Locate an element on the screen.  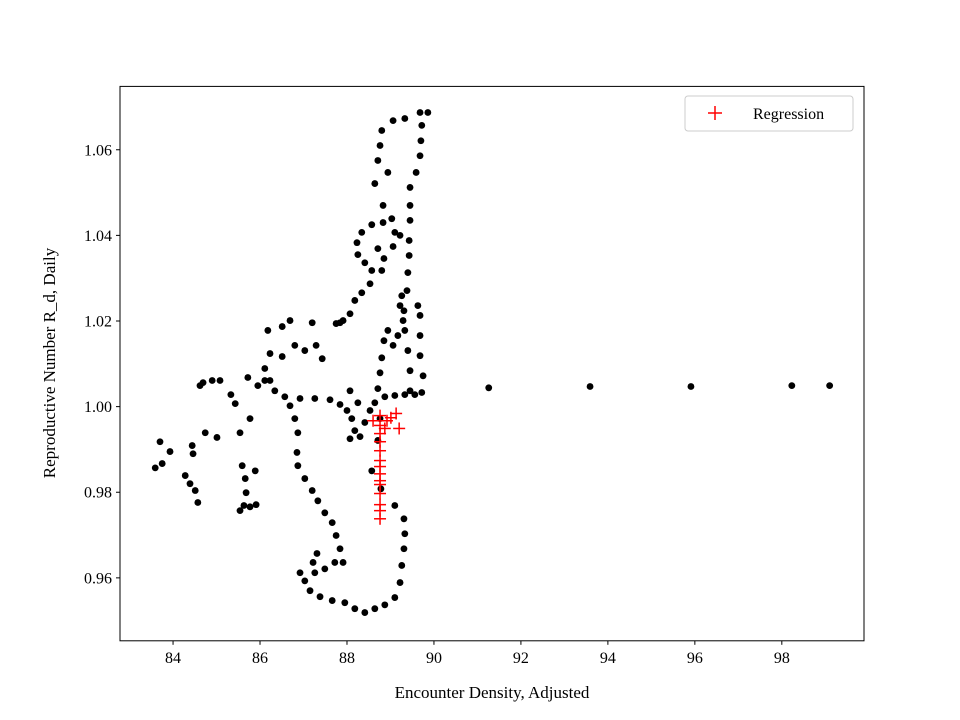
y-axis: 0.96 0.98 1.00 1.02 1.04 1.06 is located at coordinates (102, 364).